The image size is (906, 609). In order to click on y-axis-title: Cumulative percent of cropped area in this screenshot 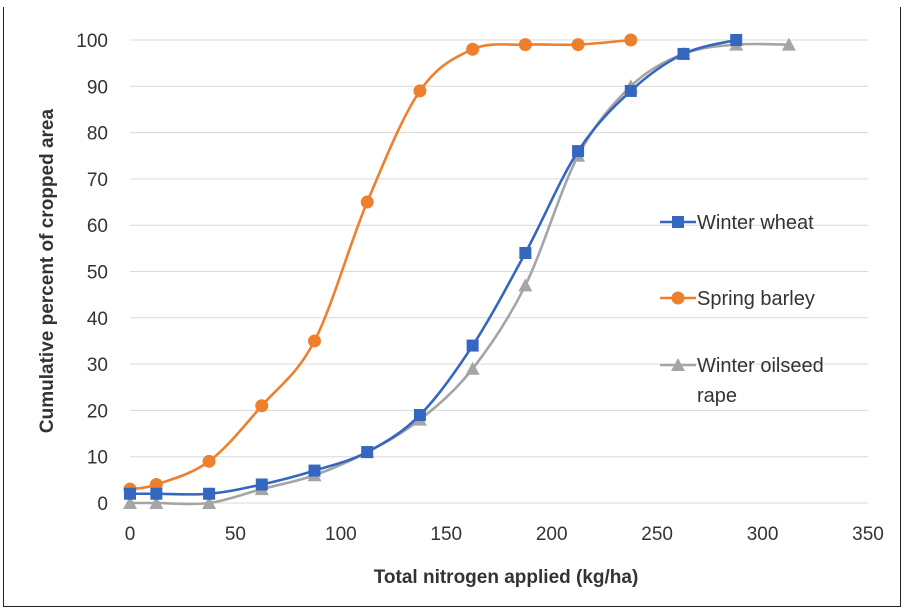, I will do `click(47, 271)`.